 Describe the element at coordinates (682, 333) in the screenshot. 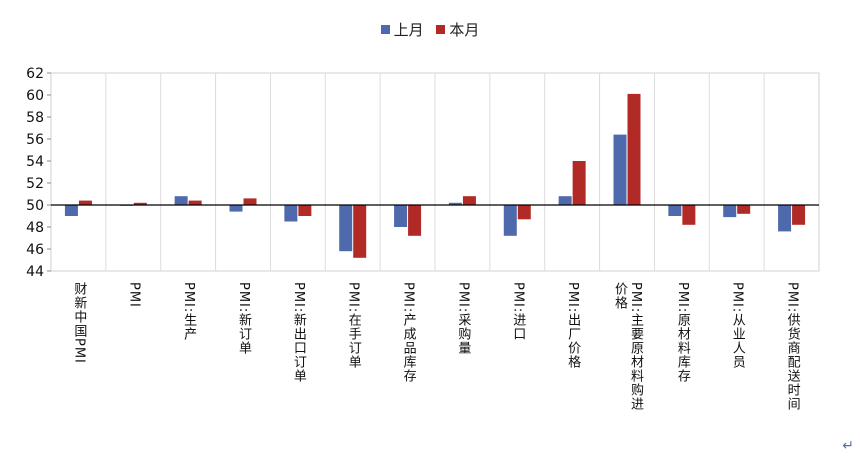

I see `category-label: PMI:原材料库存` at that location.